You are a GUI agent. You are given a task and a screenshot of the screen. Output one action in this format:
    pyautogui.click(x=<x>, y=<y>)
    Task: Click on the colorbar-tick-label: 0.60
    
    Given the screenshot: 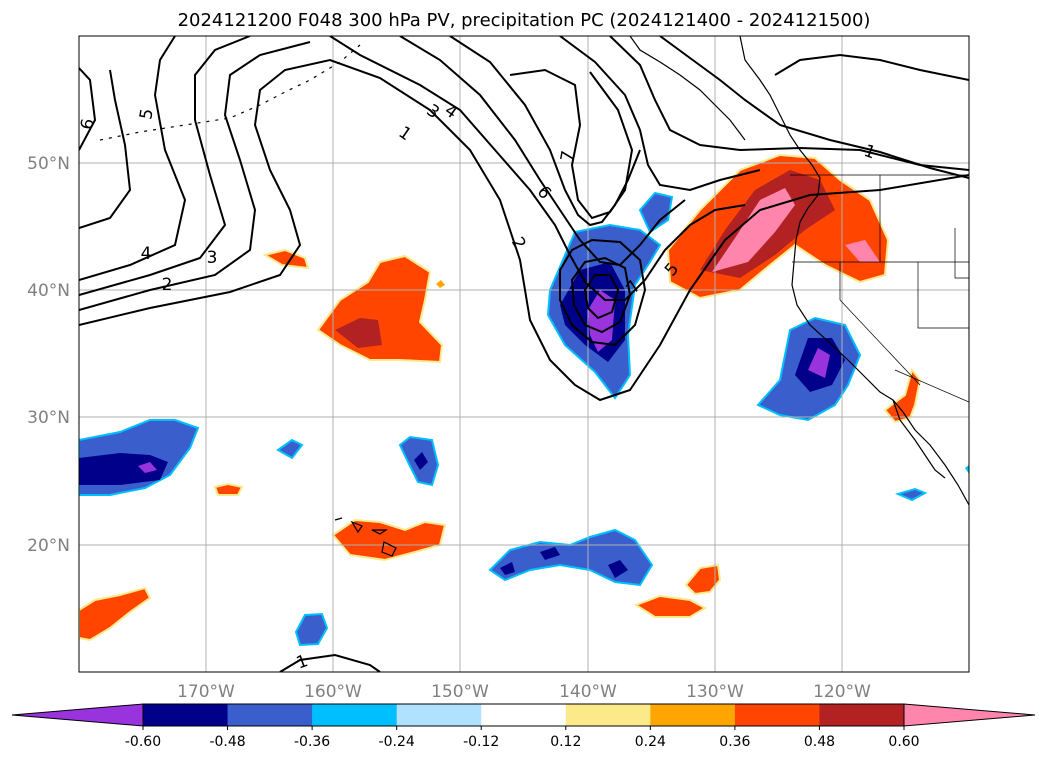 What is the action you would take?
    pyautogui.click(x=903, y=742)
    